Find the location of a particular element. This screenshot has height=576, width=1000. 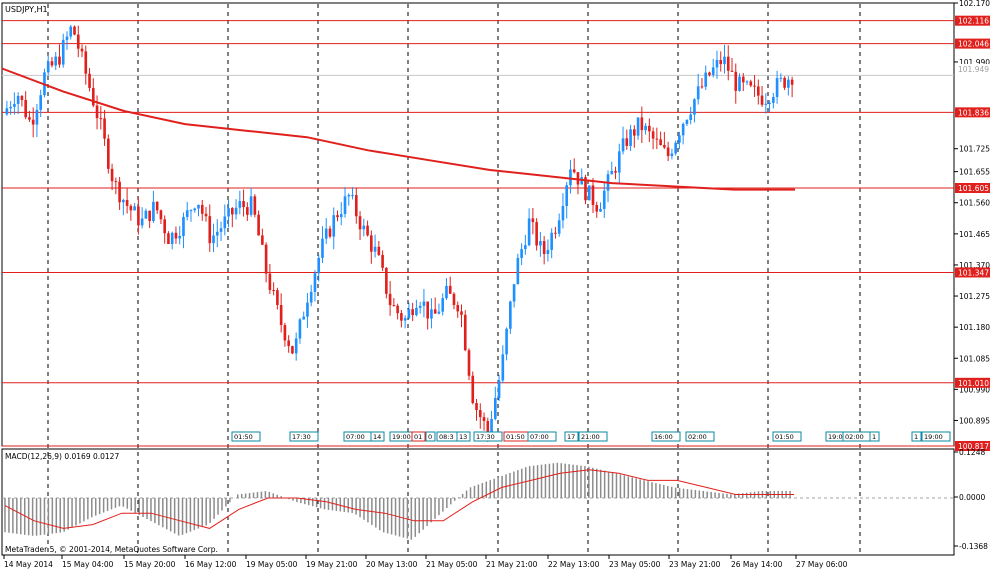

price-tick-label: 101.465 is located at coordinates (974, 234).